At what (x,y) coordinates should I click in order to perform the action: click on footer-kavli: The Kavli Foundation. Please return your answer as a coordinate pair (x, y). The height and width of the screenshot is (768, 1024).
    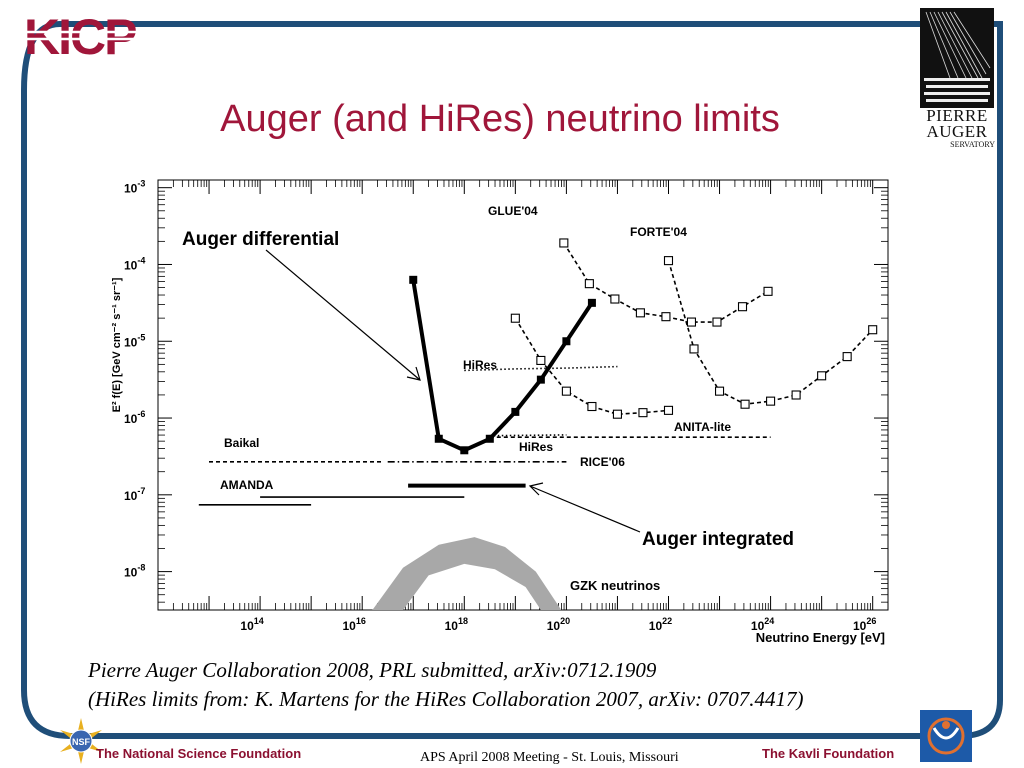
    Looking at the image, I should click on (828, 753).